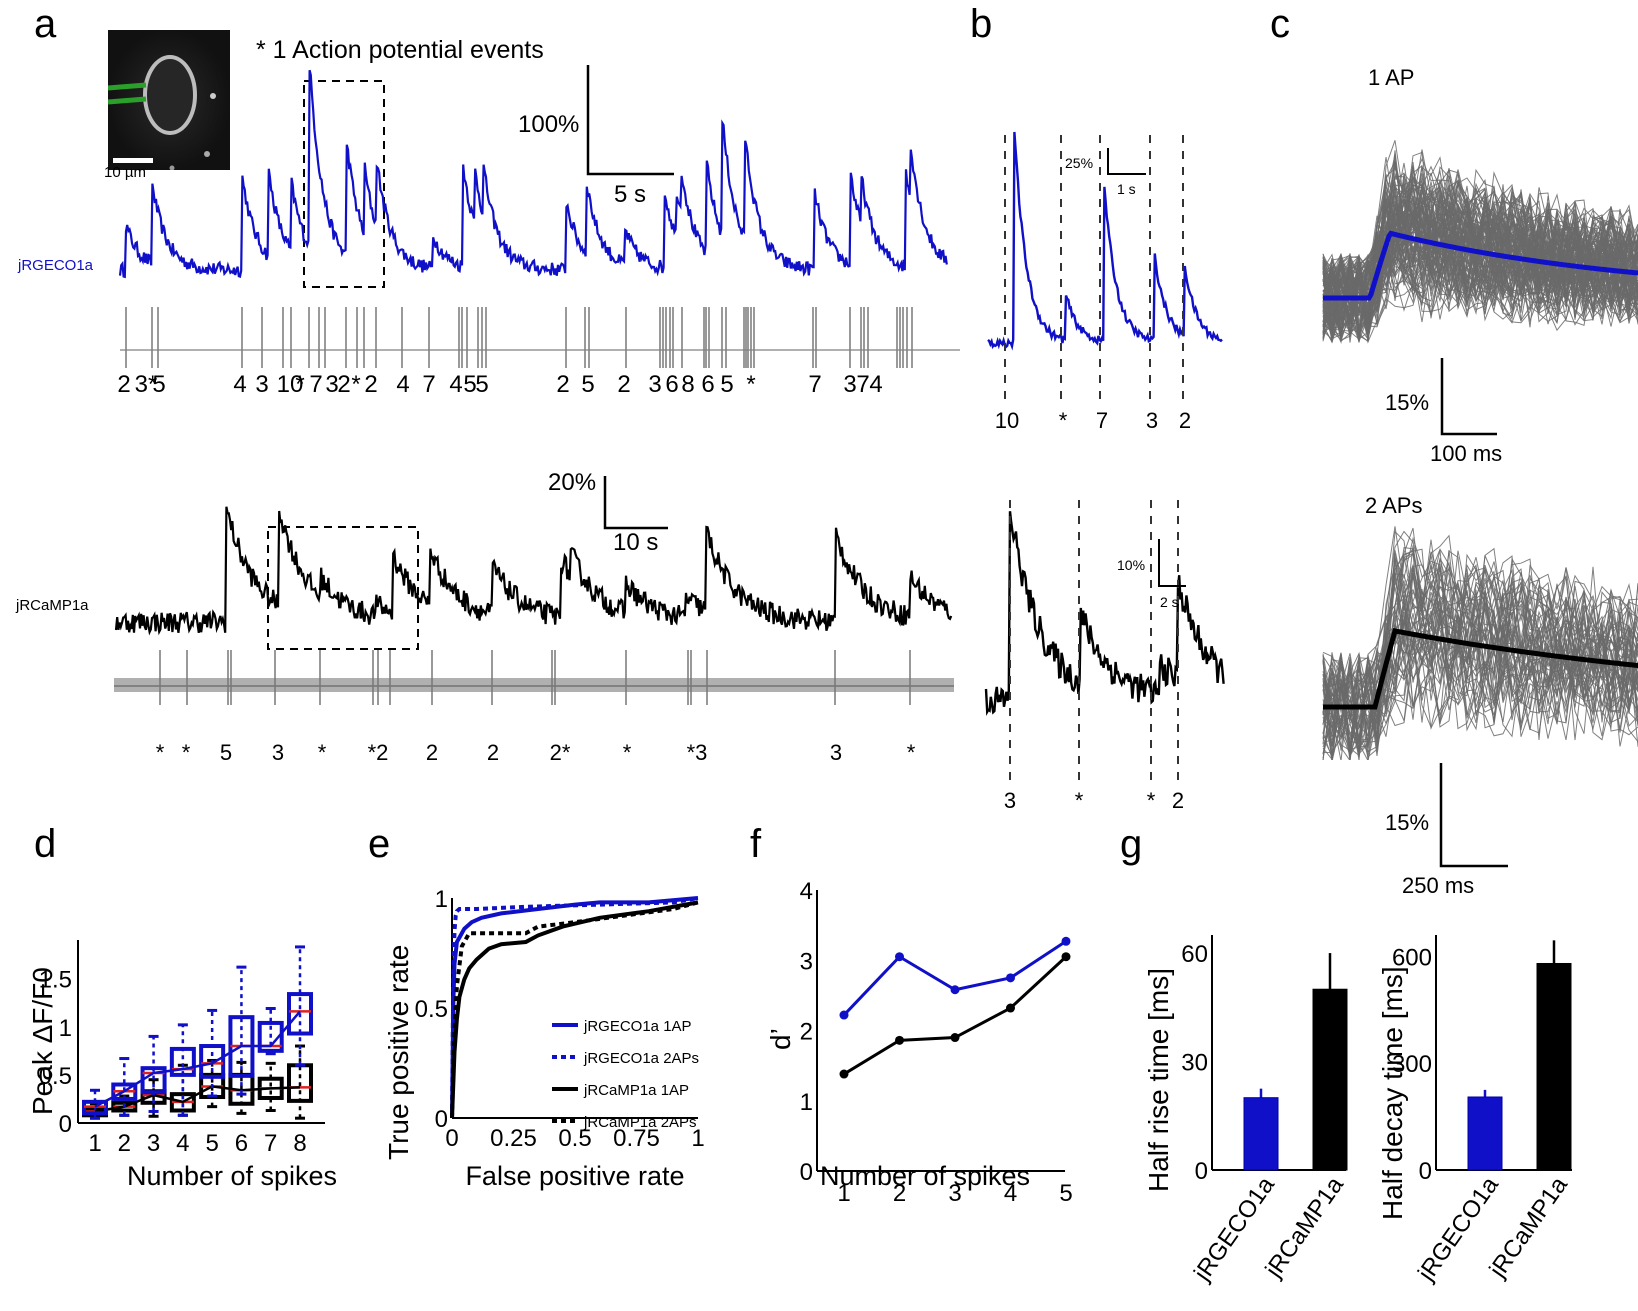 The height and width of the screenshot is (1311, 1638). I want to click on zoom-box-top, so click(344, 184).